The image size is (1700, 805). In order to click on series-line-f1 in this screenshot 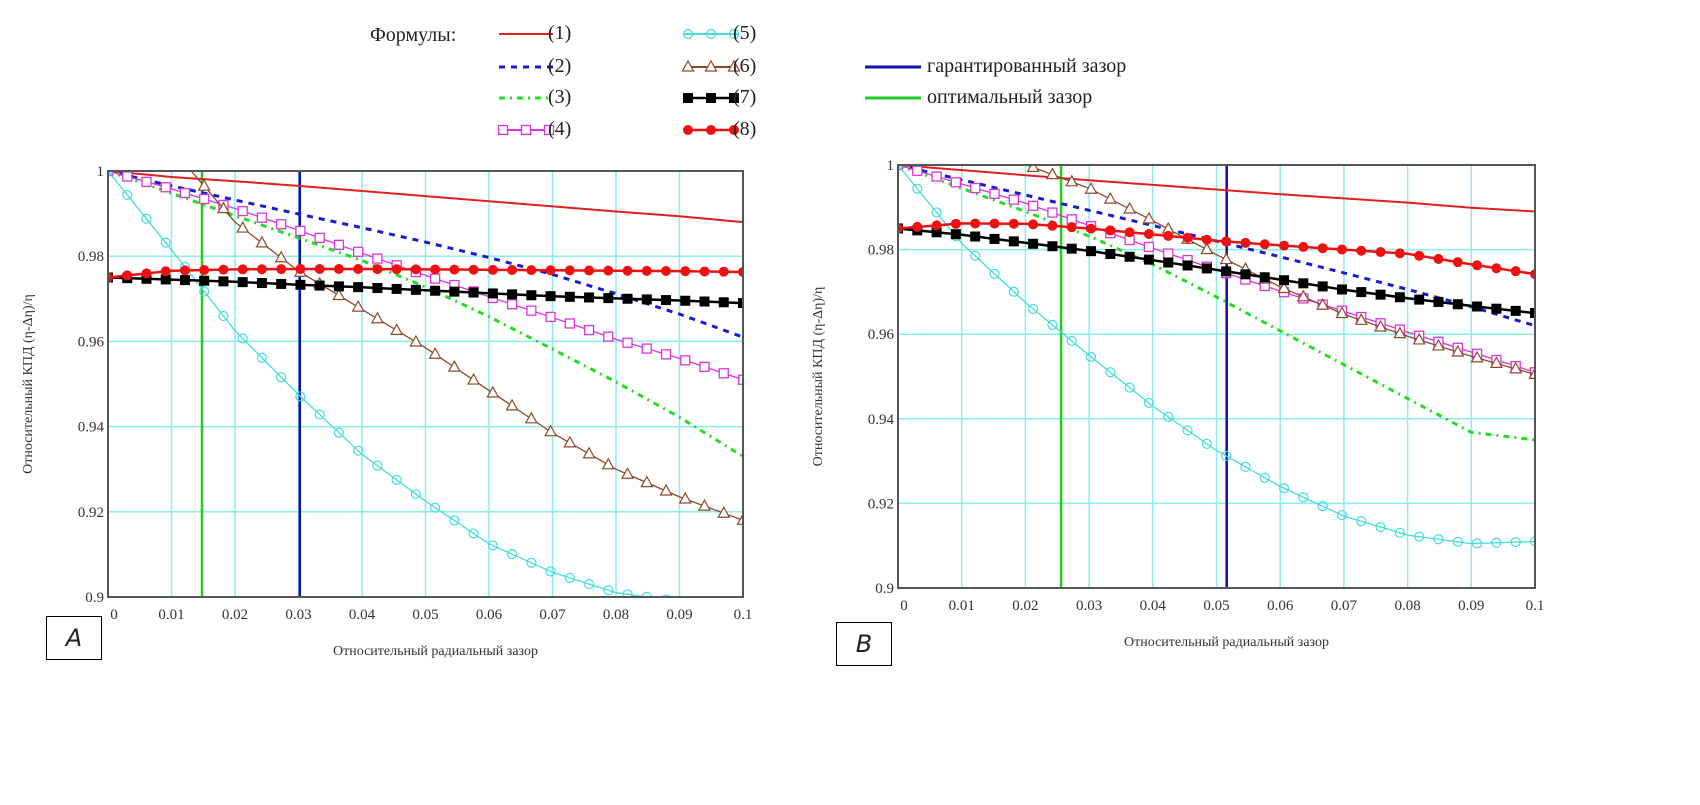, I will do `click(425, 197)`.